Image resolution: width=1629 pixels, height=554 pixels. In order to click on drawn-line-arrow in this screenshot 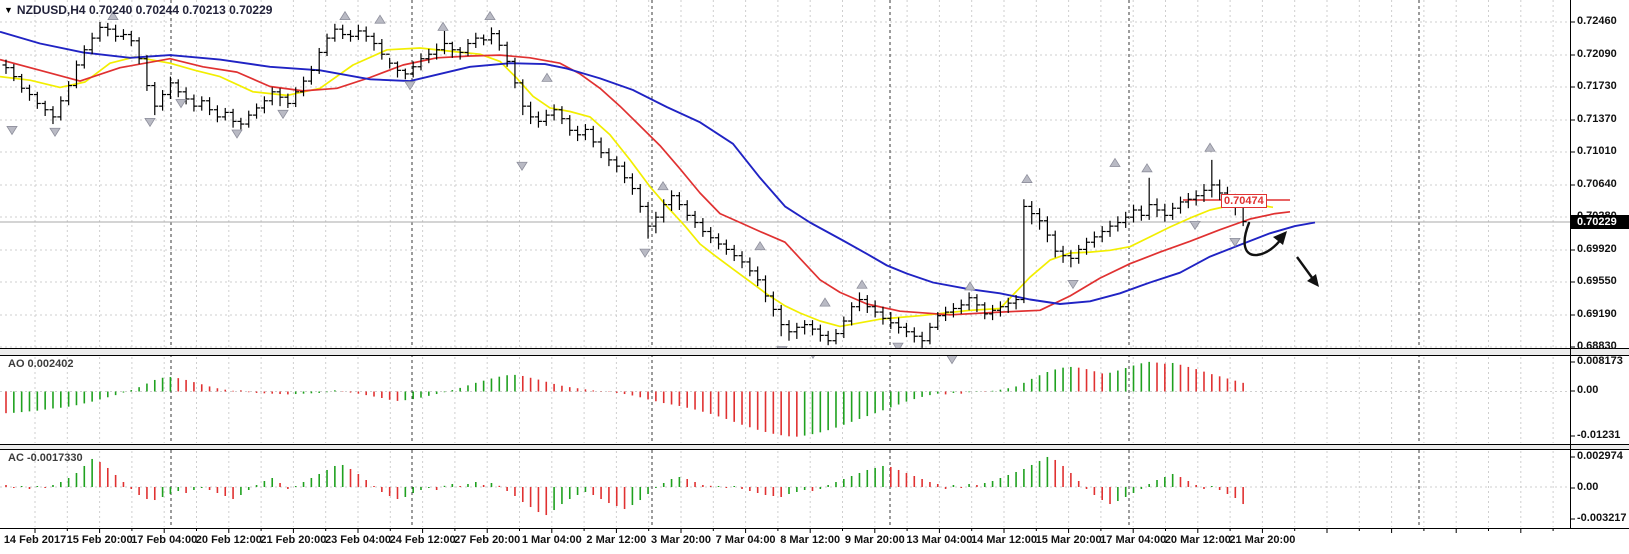, I will do `click(1305, 268)`.